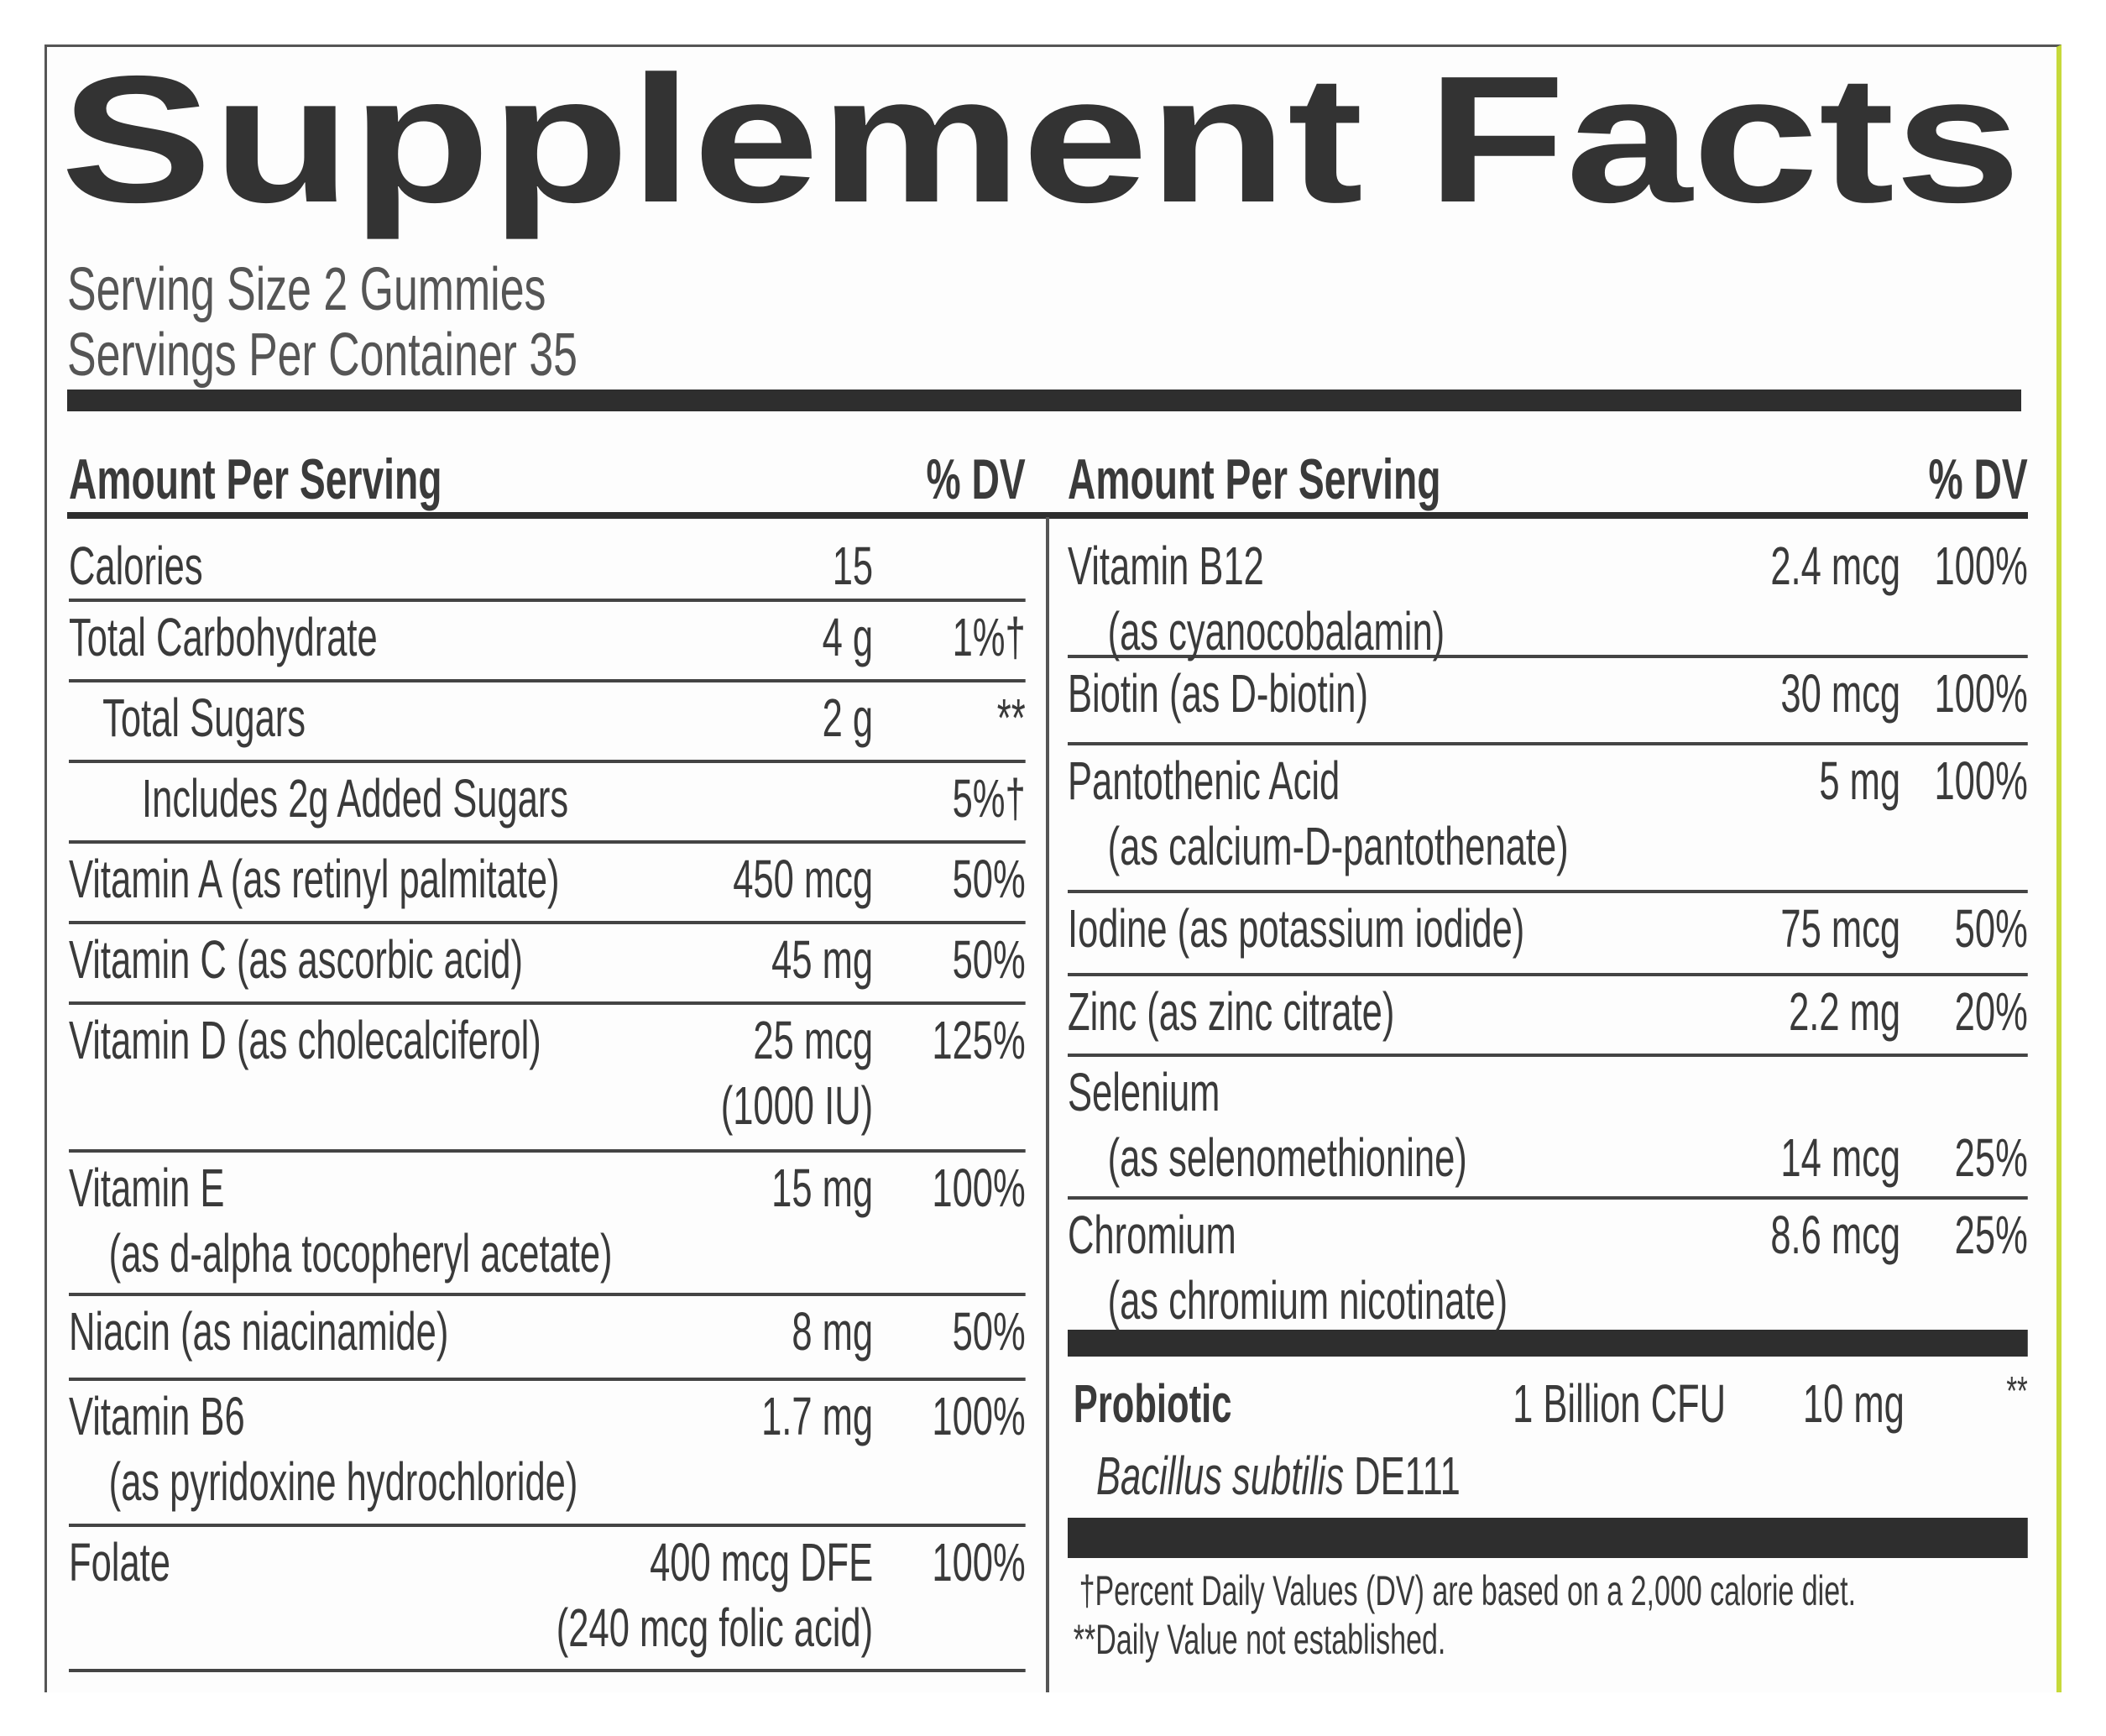 The image size is (2106, 1736). What do you see at coordinates (1548, 1481) in the screenshot?
I see `probiotic-strain: Bacillus subtilis DE111` at bounding box center [1548, 1481].